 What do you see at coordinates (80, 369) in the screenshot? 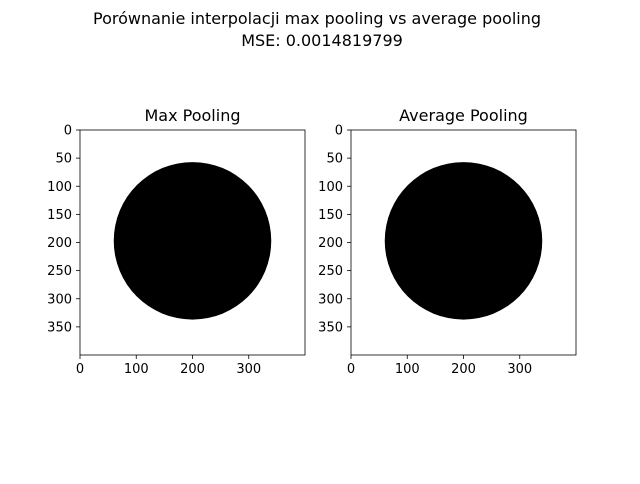
I see `max-pooling-x-tick-label: 0` at bounding box center [80, 369].